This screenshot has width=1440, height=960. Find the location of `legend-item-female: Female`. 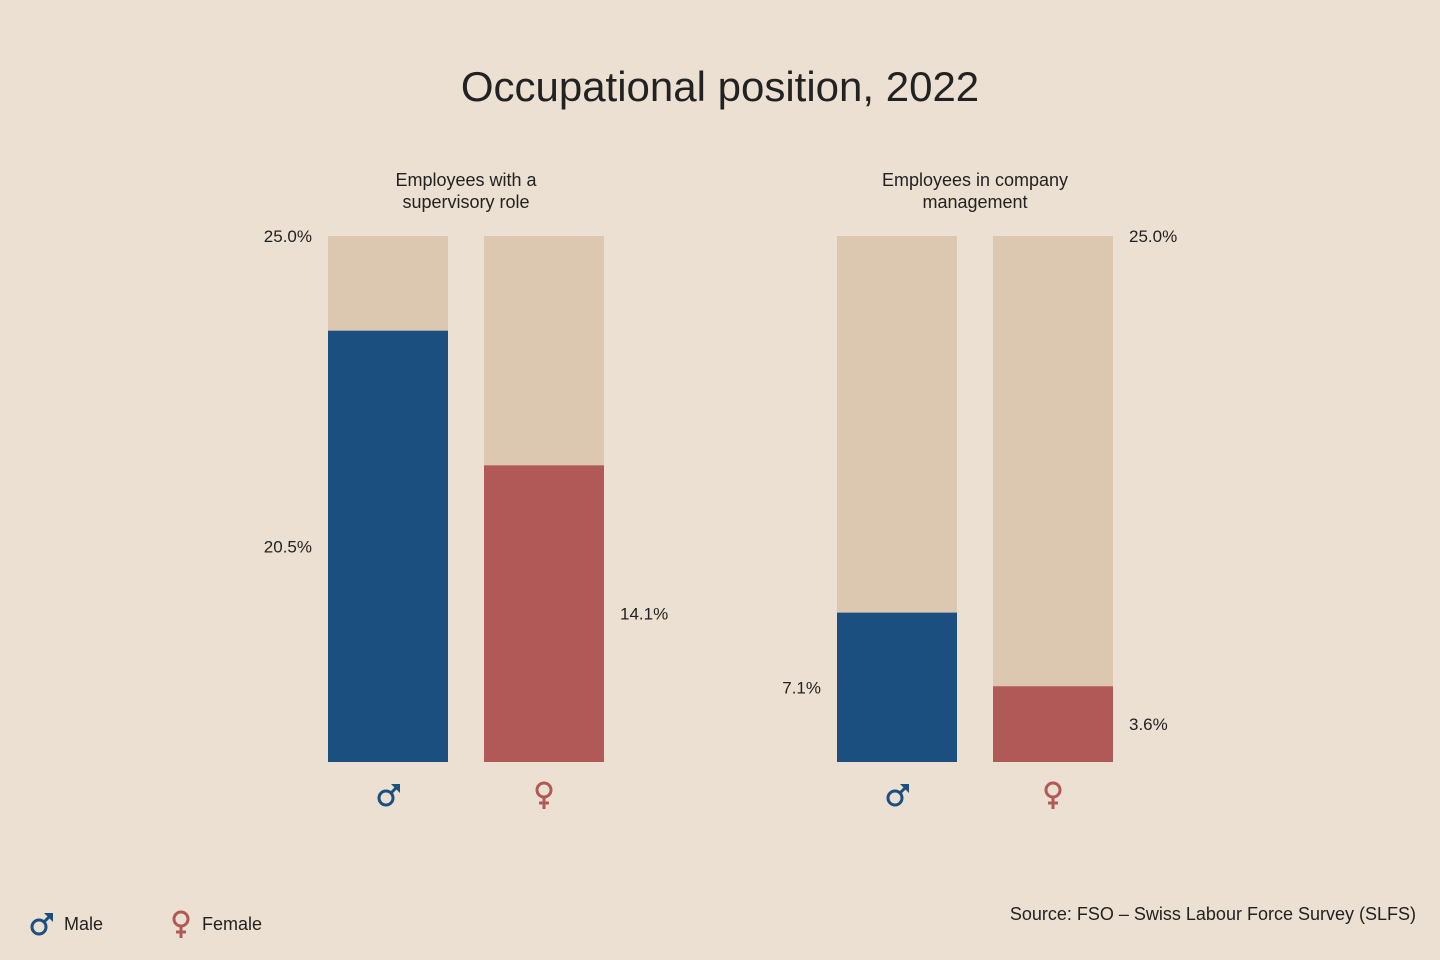

legend-item-female: Female is located at coordinates (215, 924).